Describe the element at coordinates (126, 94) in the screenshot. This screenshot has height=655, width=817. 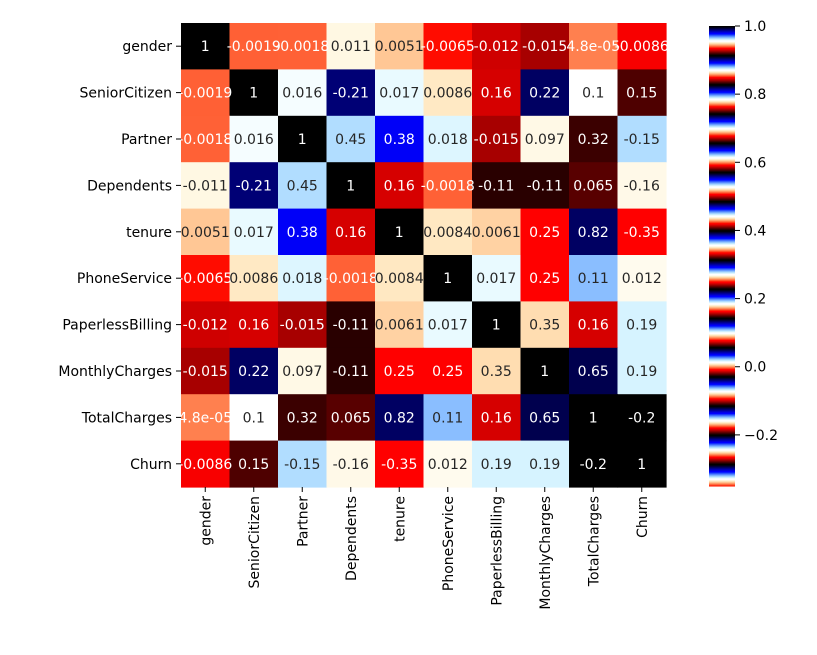
I see `y-tick-label: SeniorCitizen` at that location.